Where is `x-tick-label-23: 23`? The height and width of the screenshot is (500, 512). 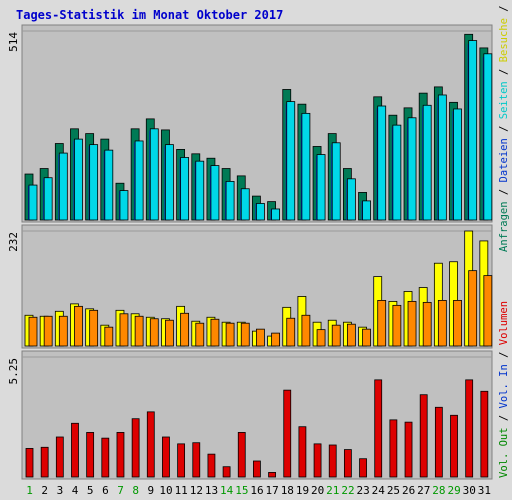
x-tick-label-23: 23 is located at coordinates (363, 490).